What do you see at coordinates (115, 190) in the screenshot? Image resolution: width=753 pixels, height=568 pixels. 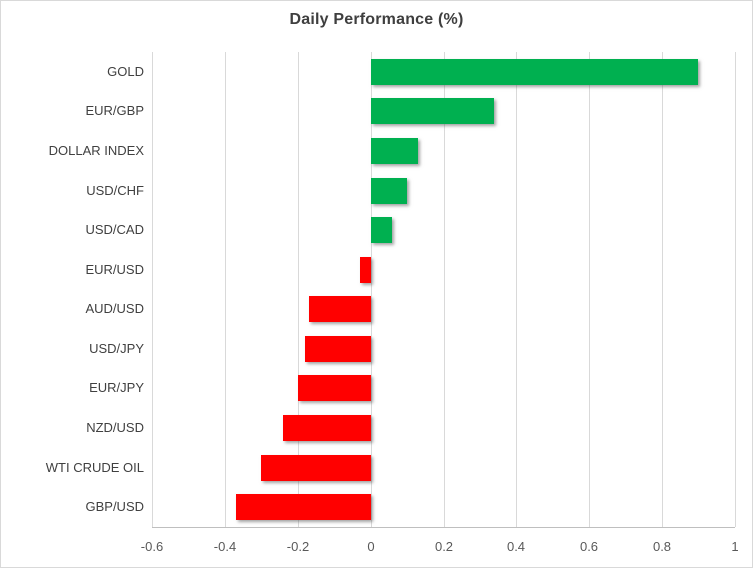 I see `category-label-usd-chf: USD/CHF` at bounding box center [115, 190].